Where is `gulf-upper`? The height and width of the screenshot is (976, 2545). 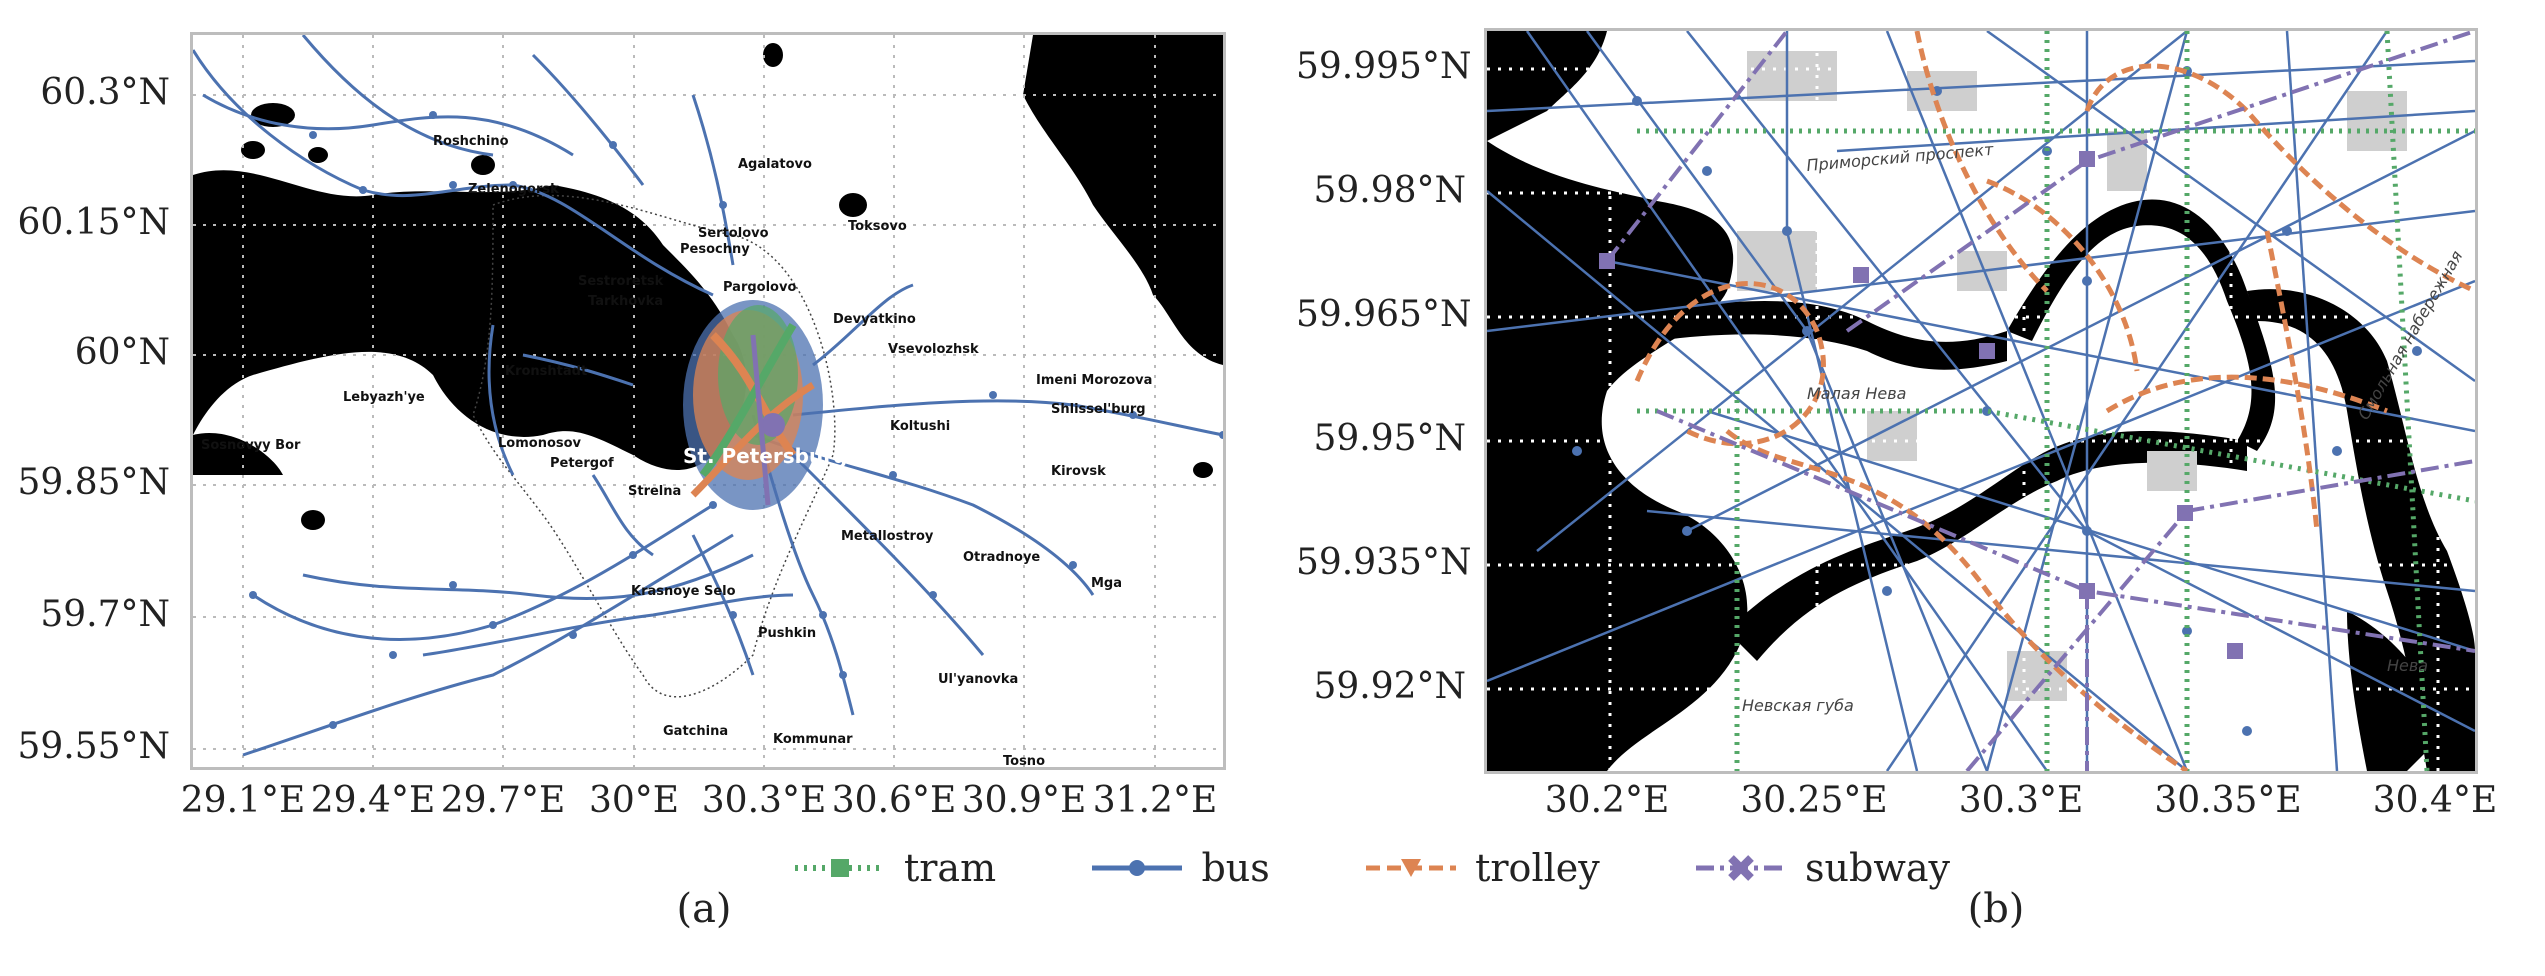 gulf-upper is located at coordinates (1547, 86).